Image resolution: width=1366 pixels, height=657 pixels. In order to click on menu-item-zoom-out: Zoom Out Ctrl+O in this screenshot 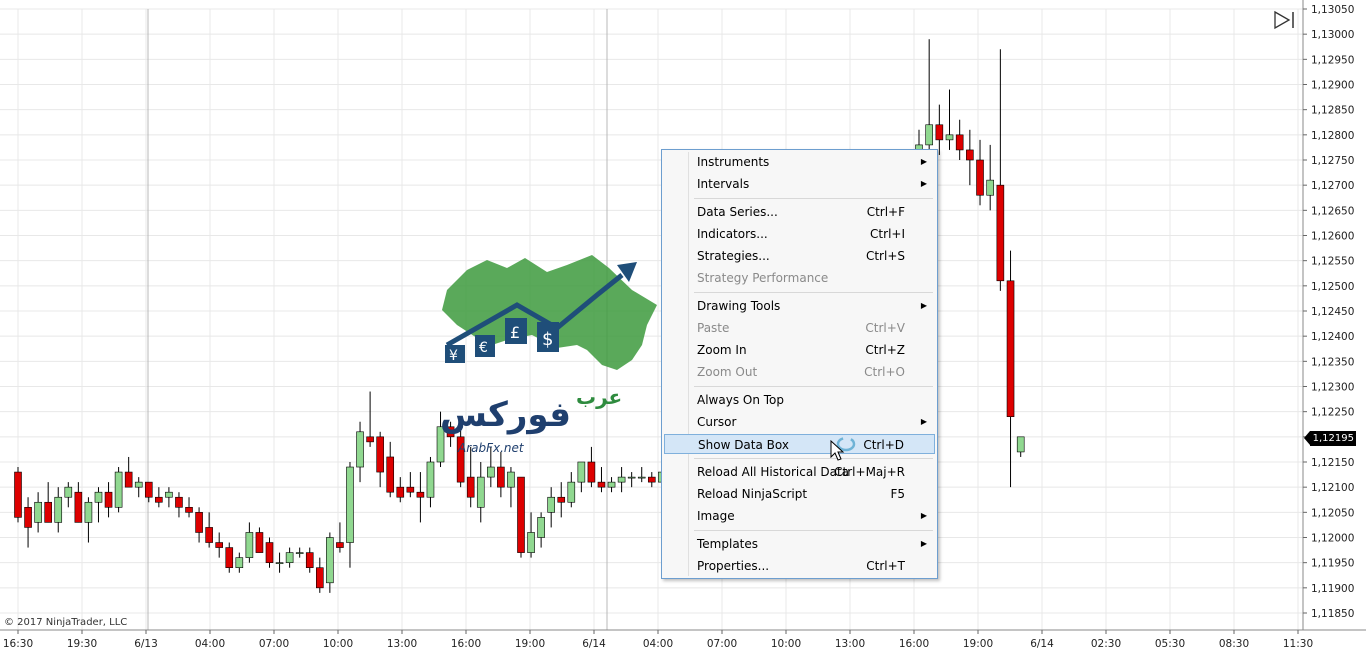, I will do `click(799, 372)`.